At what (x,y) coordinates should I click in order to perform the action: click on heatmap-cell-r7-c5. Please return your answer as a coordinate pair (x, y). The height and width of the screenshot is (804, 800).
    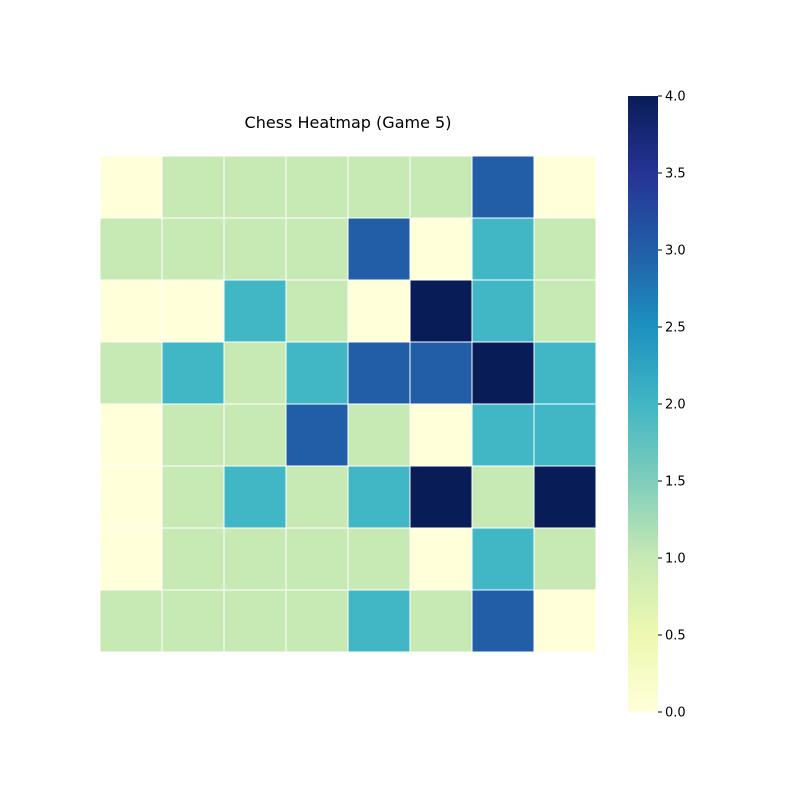
    Looking at the image, I should click on (441, 621).